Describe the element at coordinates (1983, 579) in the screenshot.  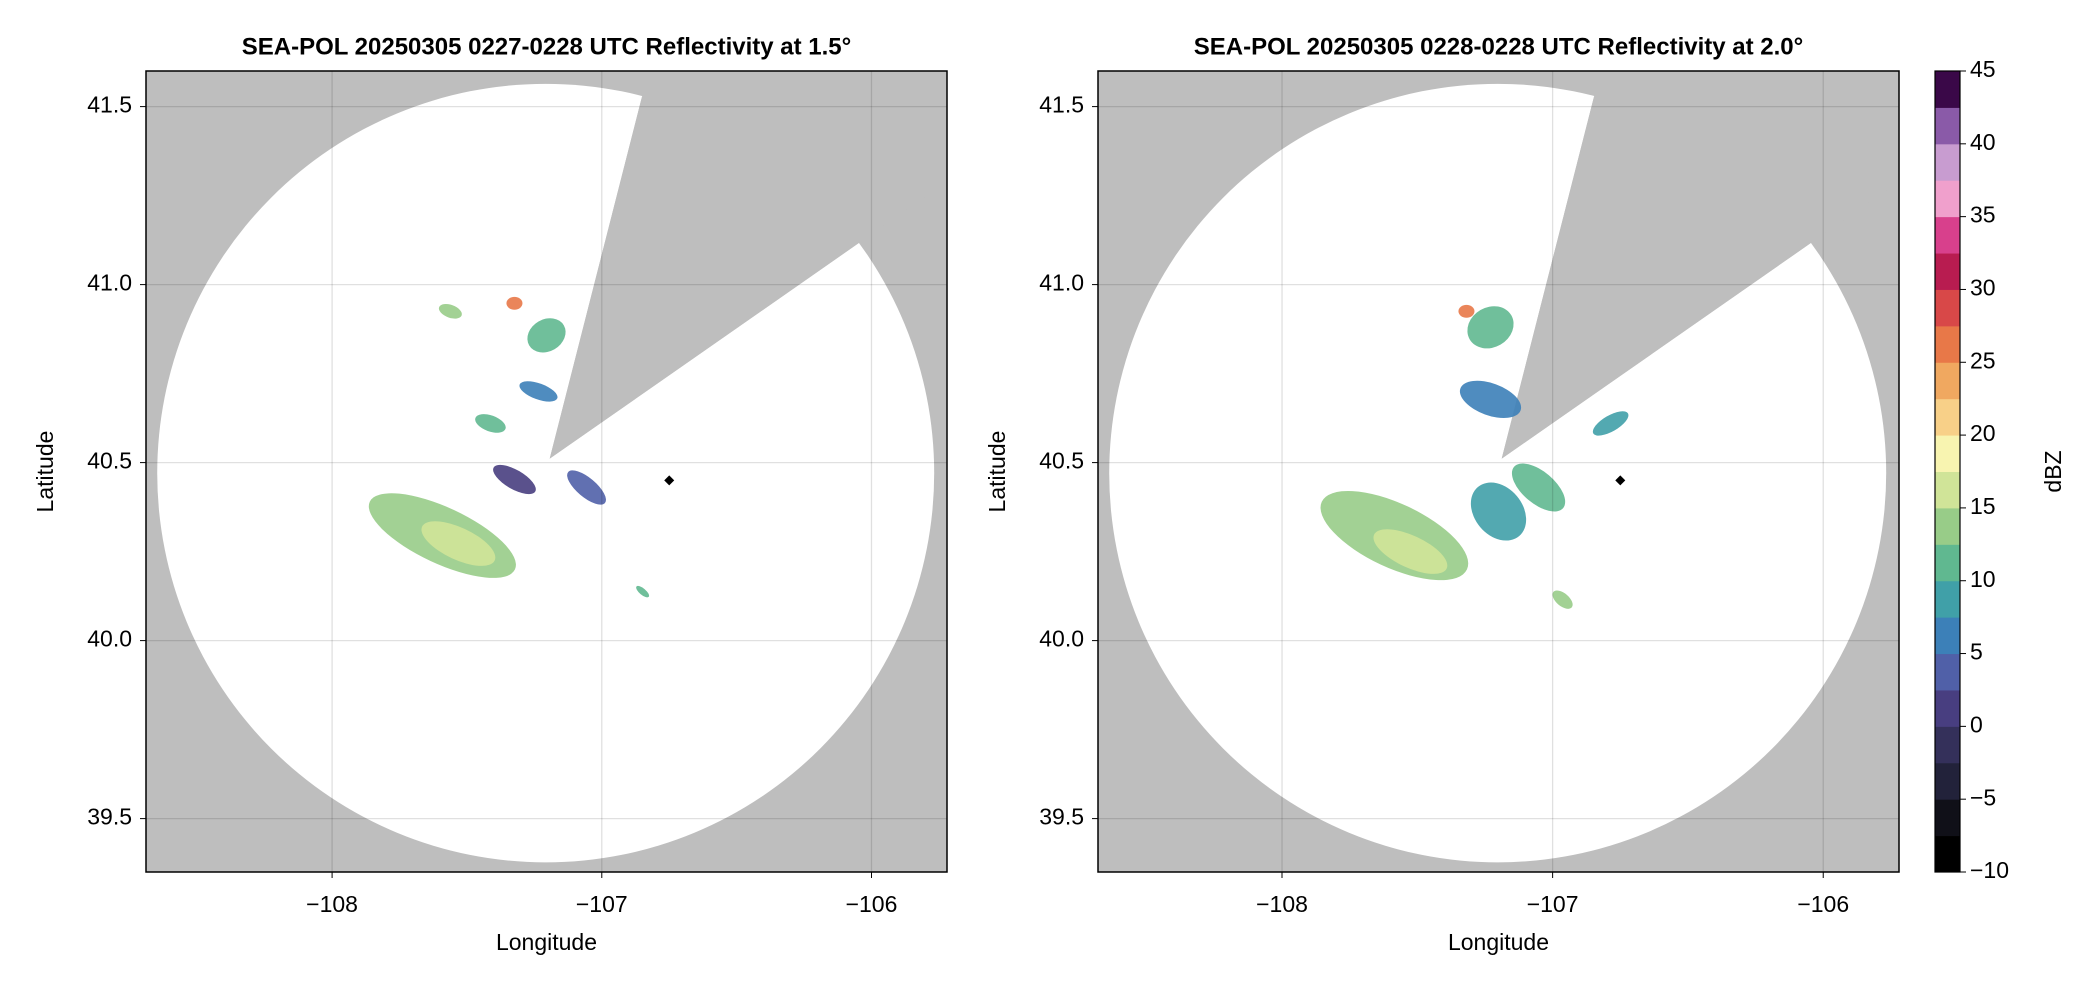
I see `colorbar-tick-label: 10` at that location.